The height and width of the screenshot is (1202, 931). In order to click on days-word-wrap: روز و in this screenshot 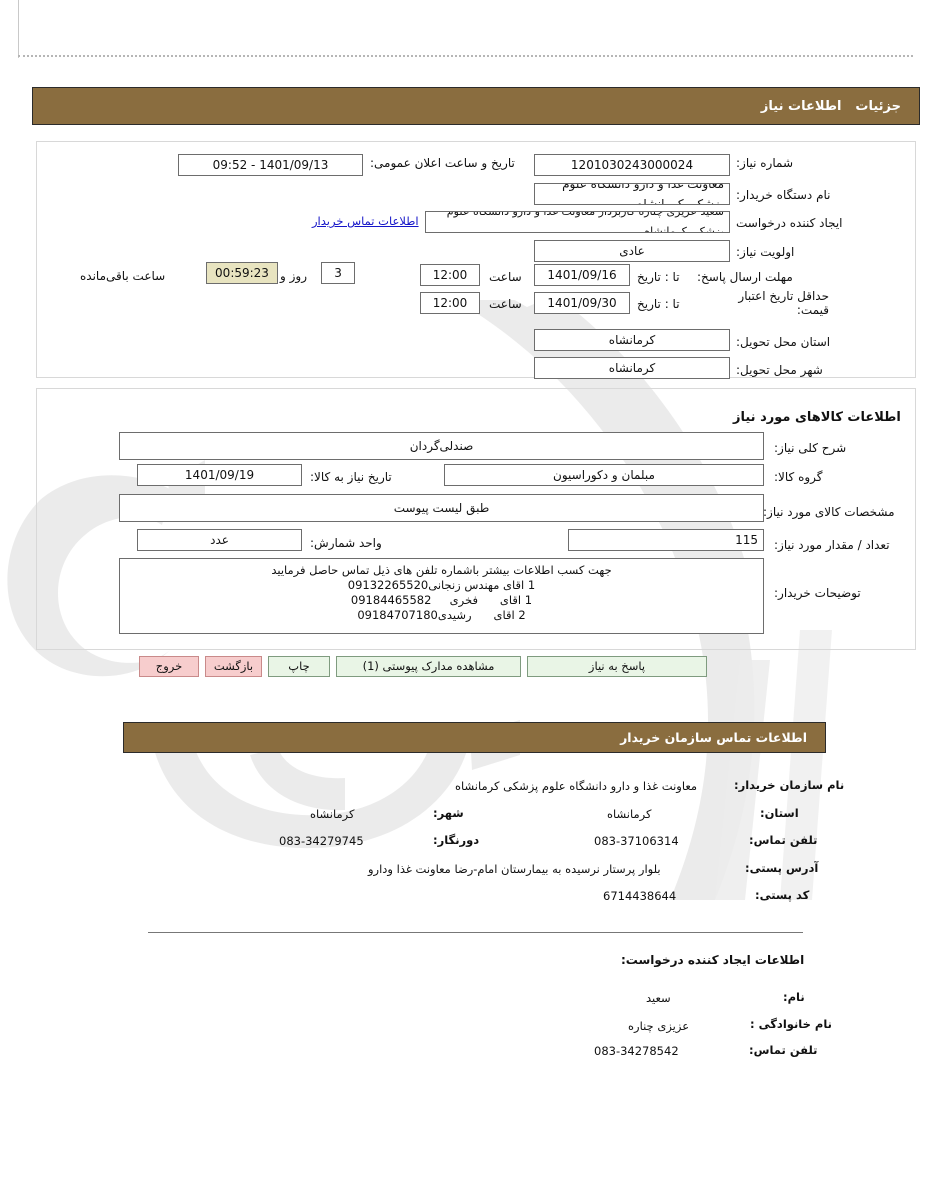, I will do `click(293, 276)`.